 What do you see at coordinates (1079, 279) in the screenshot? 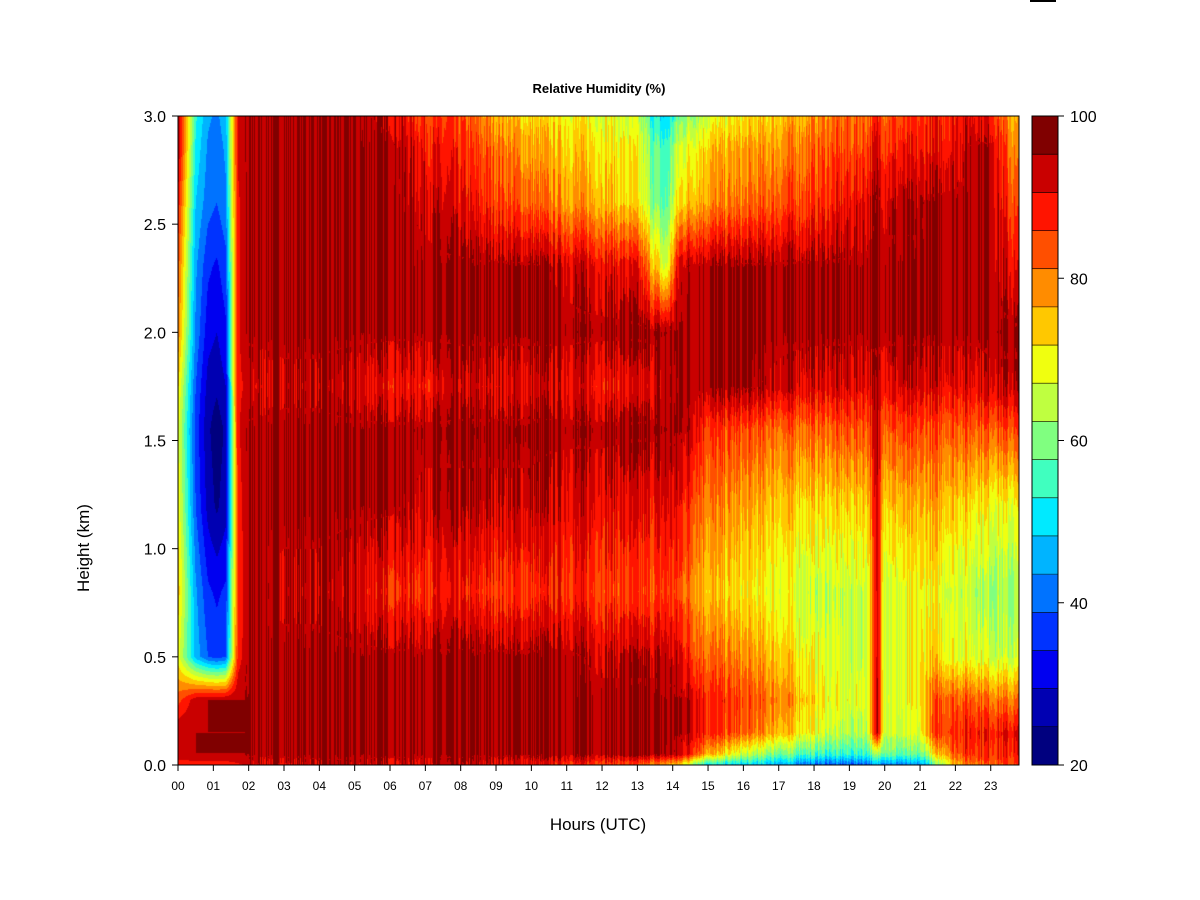
I see `colorbar-tick-label: 80` at bounding box center [1079, 279].